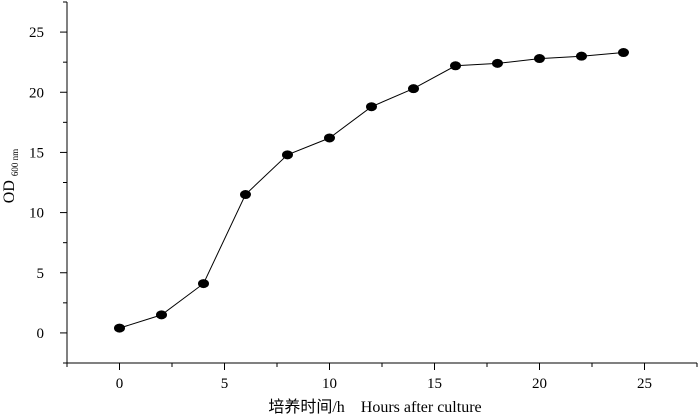  What do you see at coordinates (41, 274) in the screenshot?
I see `y-tick-label: 5` at bounding box center [41, 274].